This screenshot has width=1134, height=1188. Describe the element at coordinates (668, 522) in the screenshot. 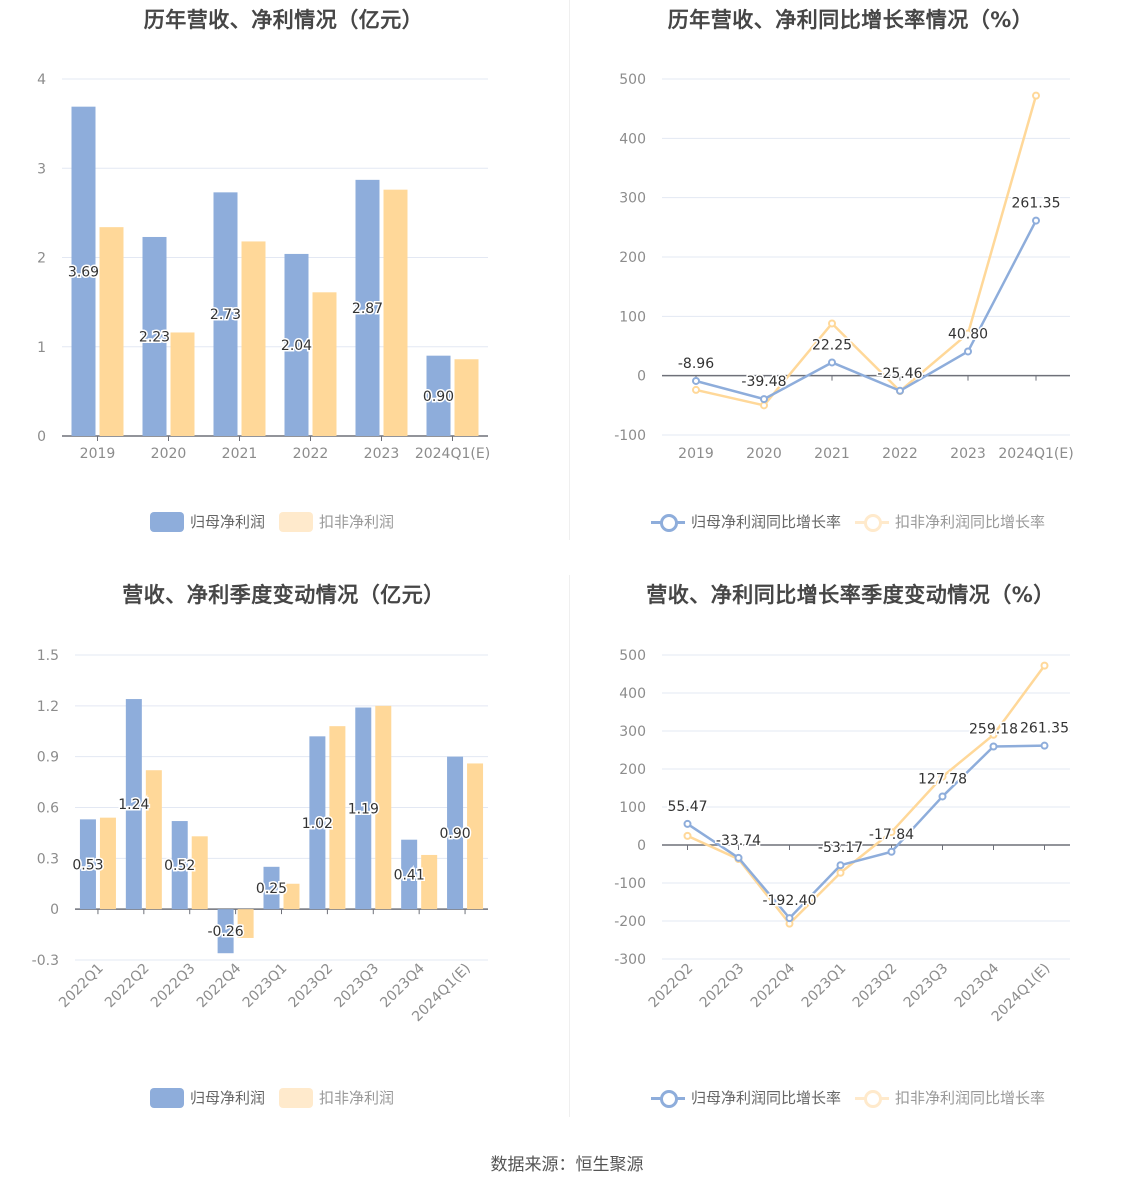

I see `line-circle-swatch-icon` at that location.